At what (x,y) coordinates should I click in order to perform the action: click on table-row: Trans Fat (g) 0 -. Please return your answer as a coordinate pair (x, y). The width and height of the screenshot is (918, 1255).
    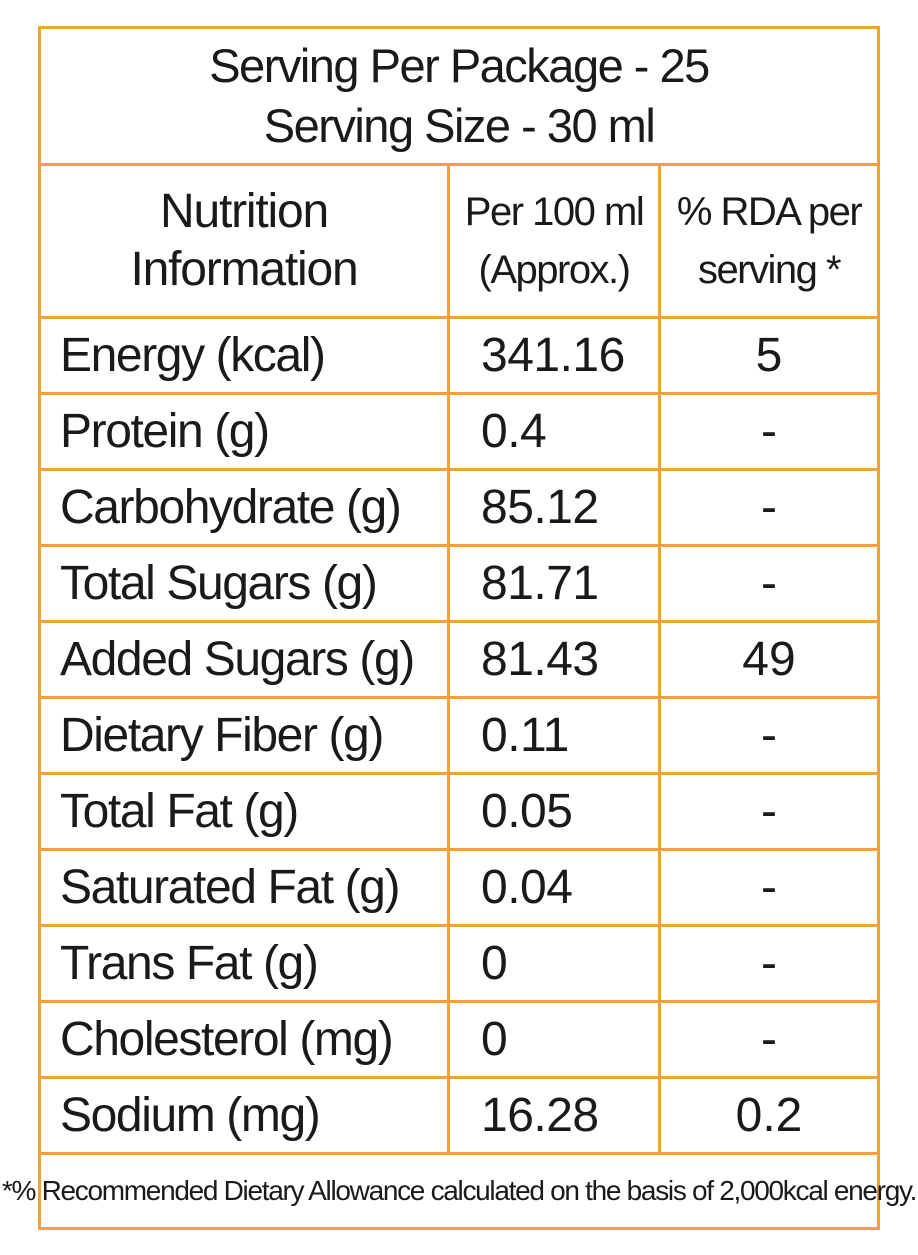
    Looking at the image, I should click on (459, 965).